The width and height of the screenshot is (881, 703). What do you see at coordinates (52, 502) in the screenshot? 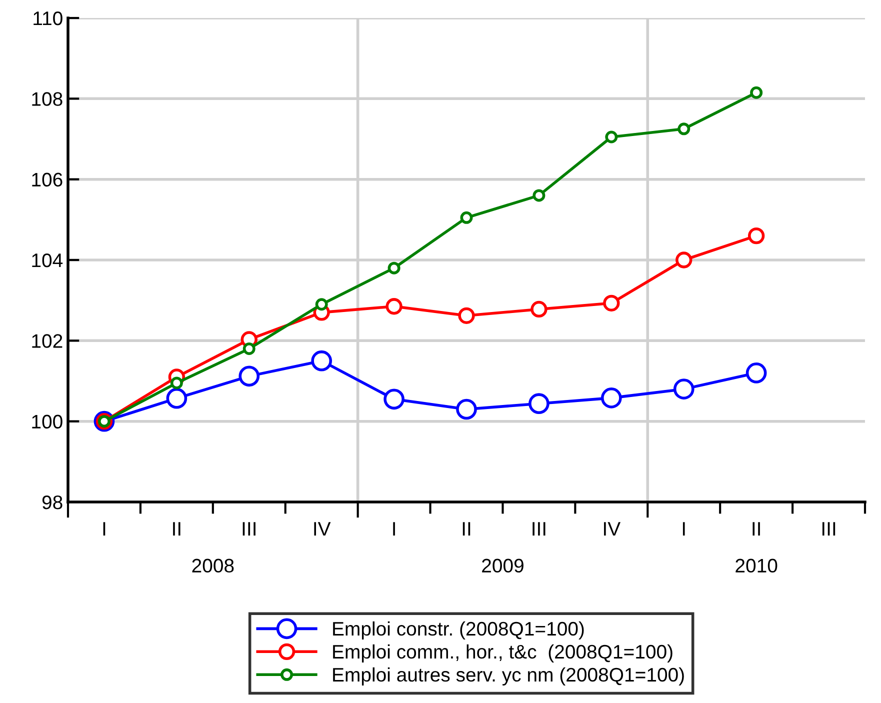
I see `y-tick-label: 98` at bounding box center [52, 502].